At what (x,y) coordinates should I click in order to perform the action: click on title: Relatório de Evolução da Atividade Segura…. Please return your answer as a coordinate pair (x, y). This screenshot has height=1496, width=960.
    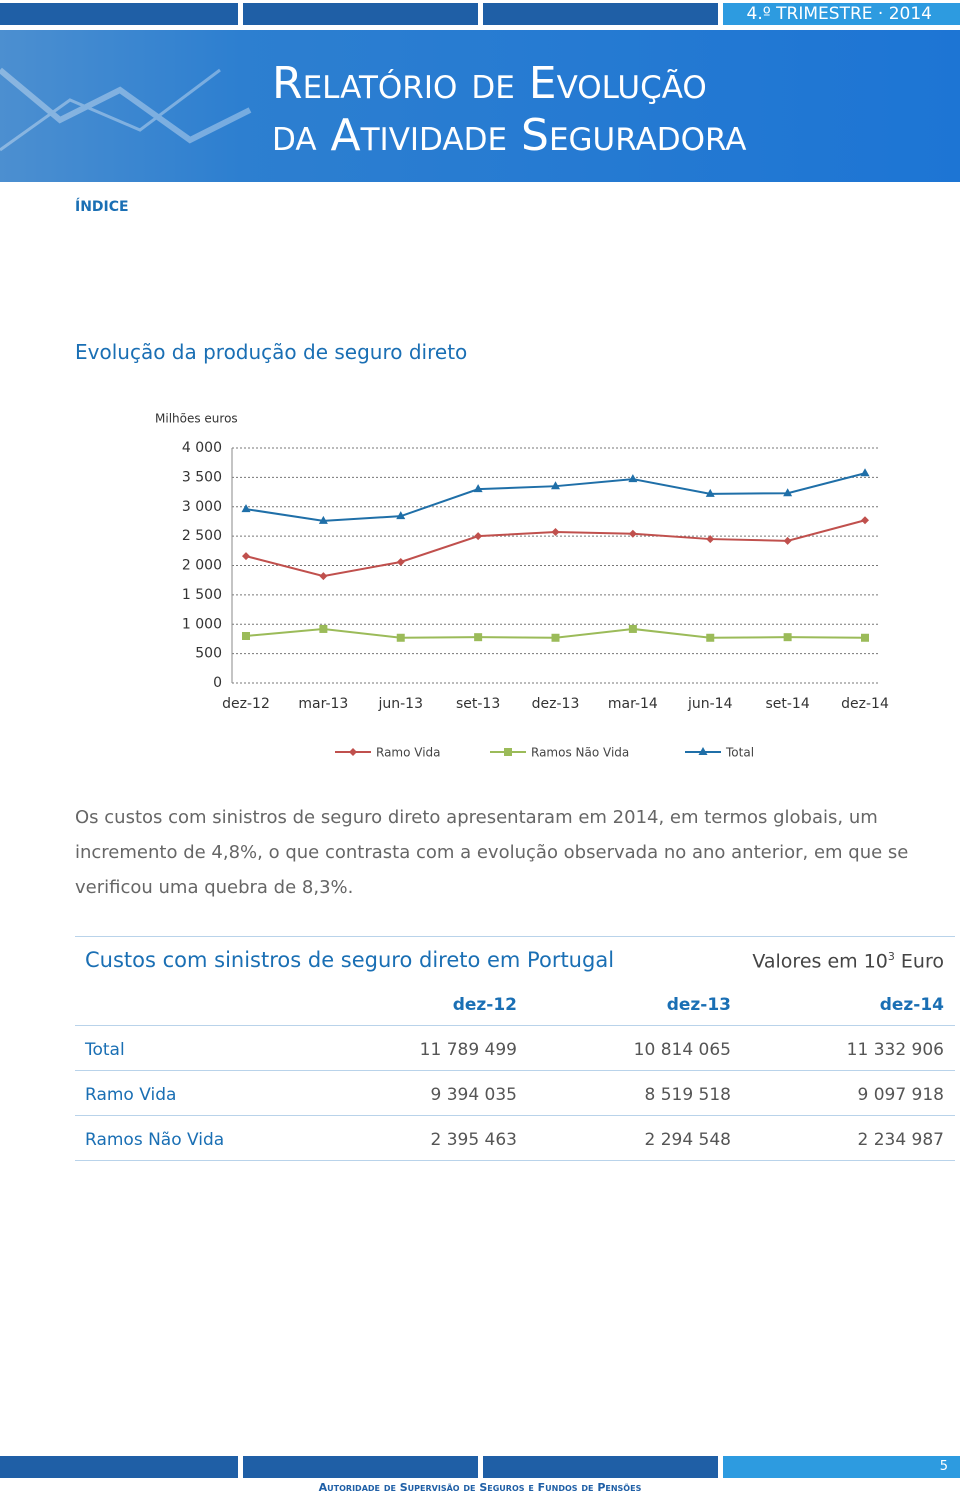
    Looking at the image, I should click on (509, 110).